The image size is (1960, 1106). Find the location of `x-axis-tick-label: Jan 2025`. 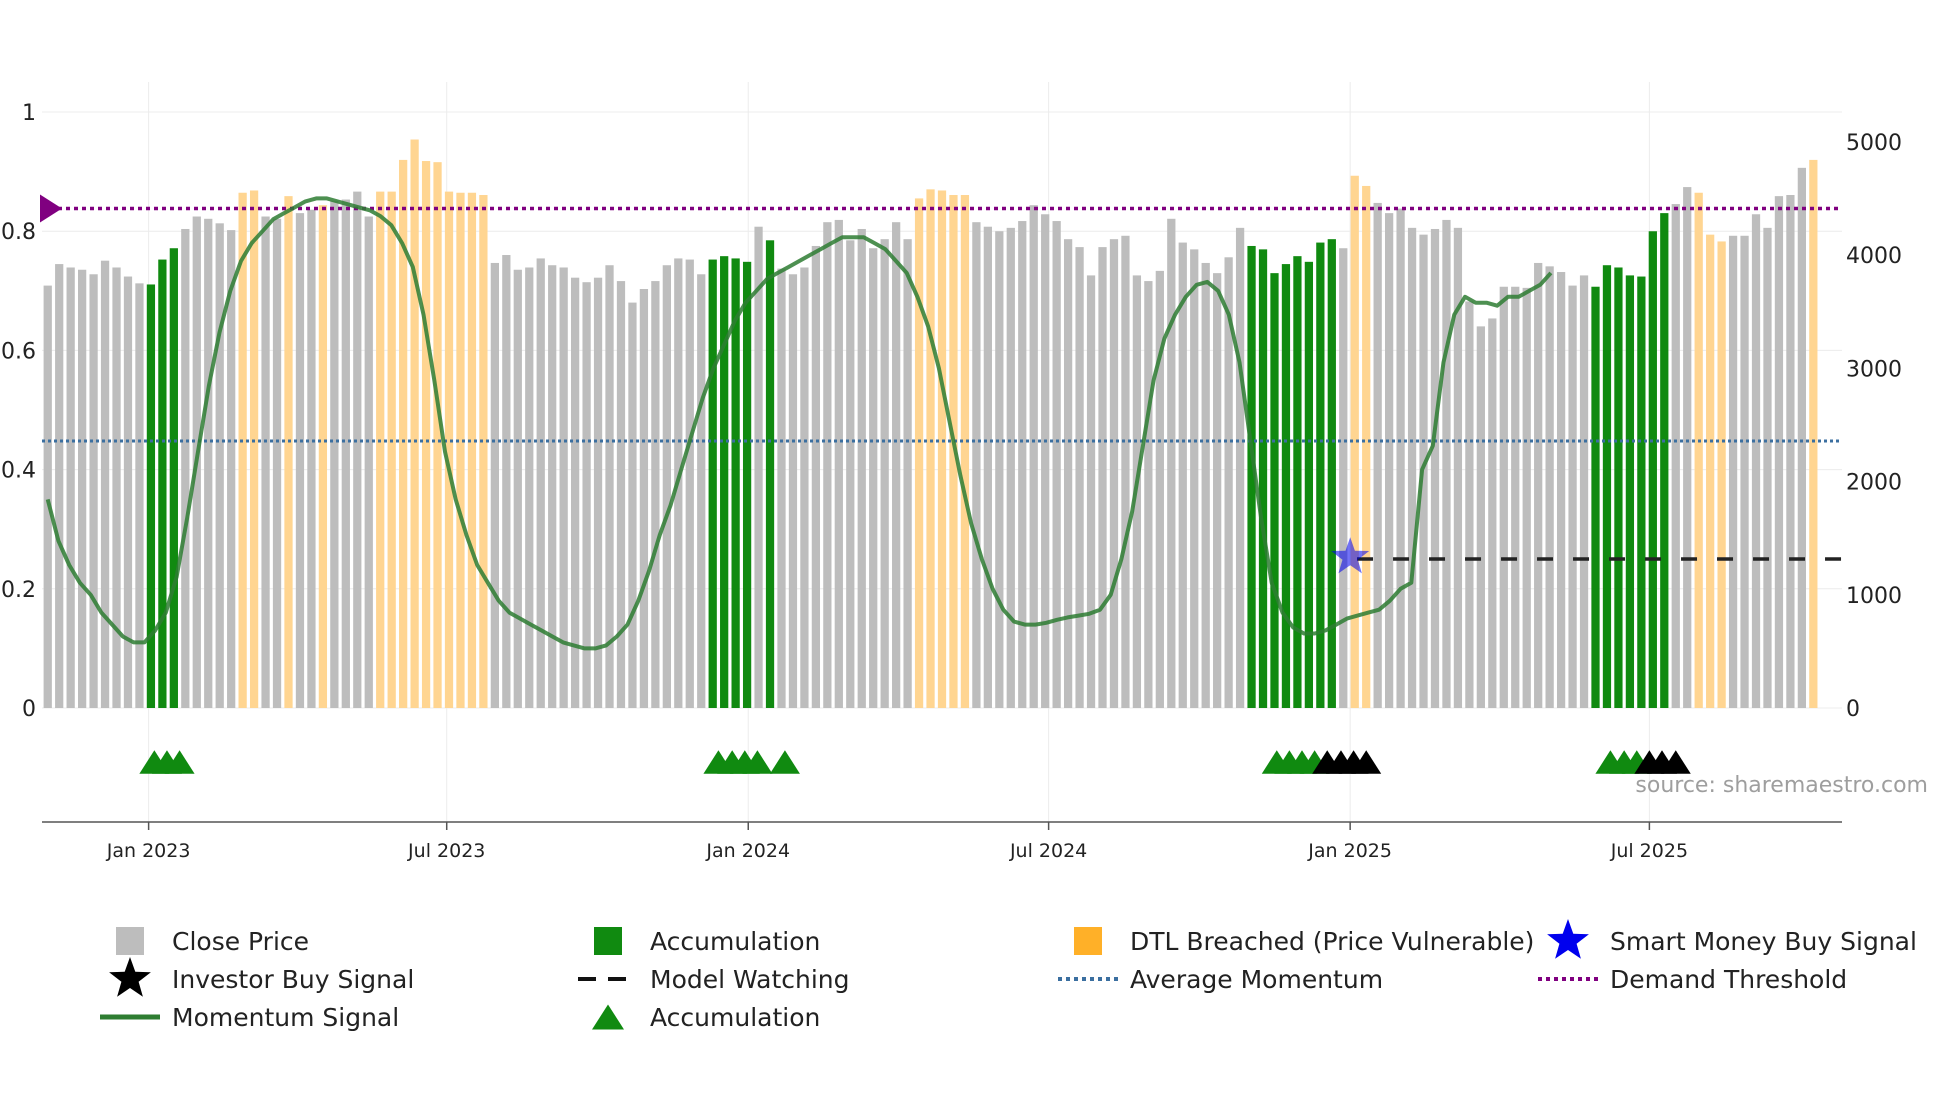

x-axis-tick-label: Jan 2025 is located at coordinates (1349, 851).